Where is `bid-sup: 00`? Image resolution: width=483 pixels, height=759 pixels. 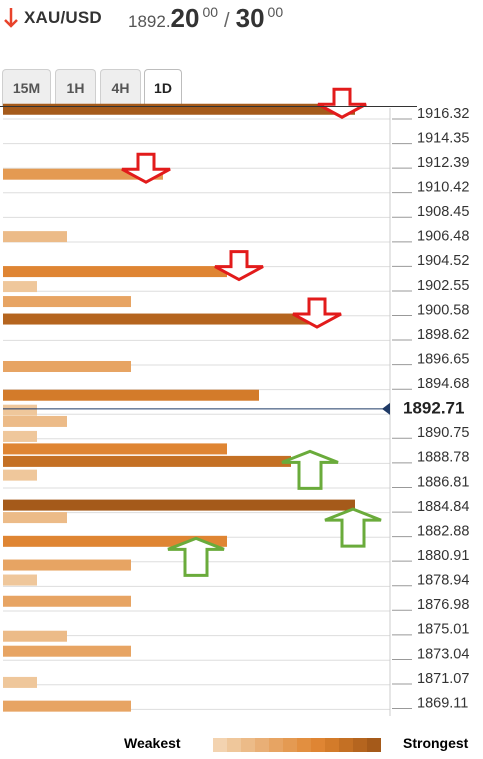 bid-sup: 00 is located at coordinates (210, 12).